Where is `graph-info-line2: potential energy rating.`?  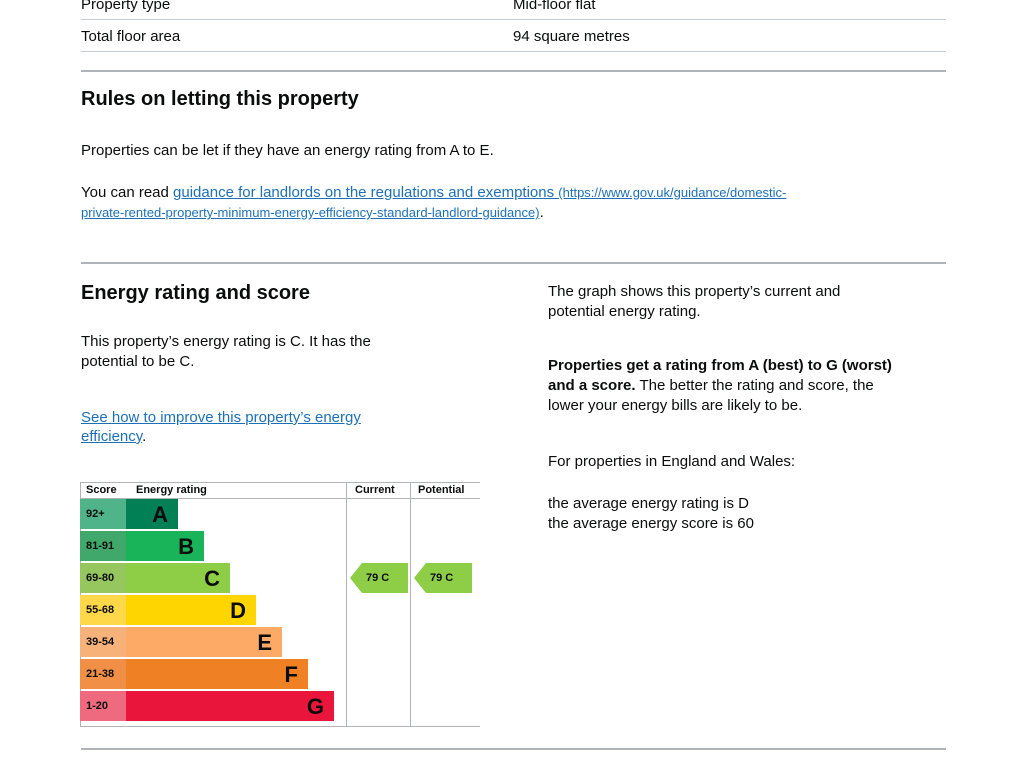
graph-info-line2: potential energy rating. is located at coordinates (624, 311).